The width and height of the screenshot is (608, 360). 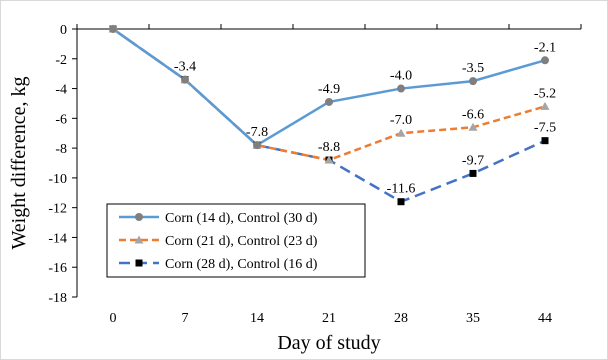 What do you see at coordinates (62, 164) in the screenshot?
I see `y-ticks: 0 -2 -4 -6 -8 -10 -12 -14 -16 -18` at bounding box center [62, 164].